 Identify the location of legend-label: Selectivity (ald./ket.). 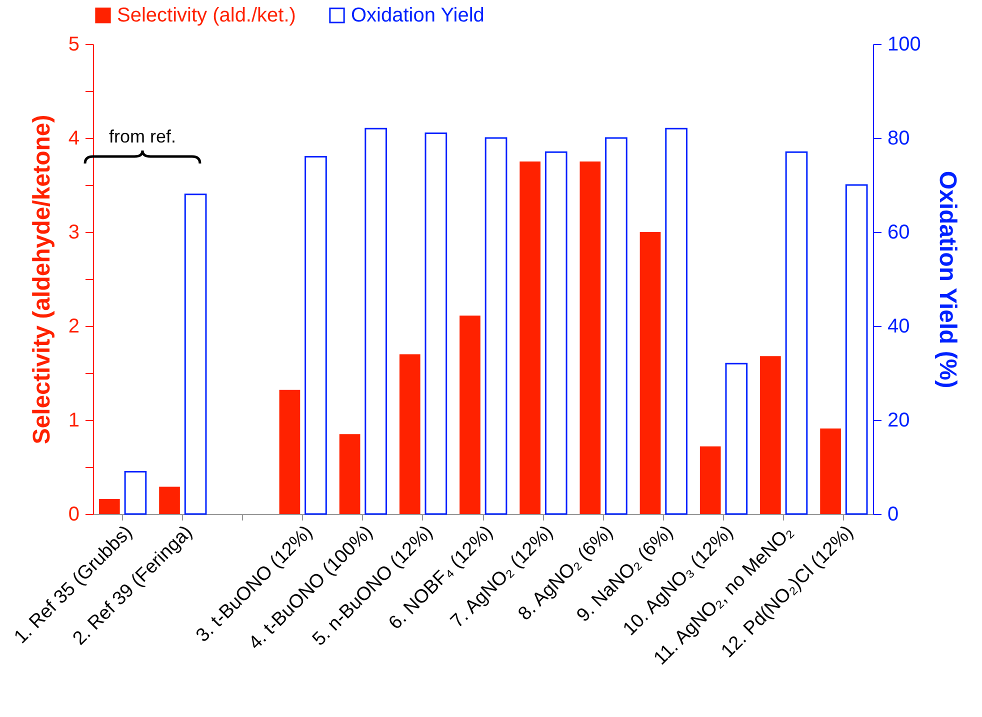
(206, 15).